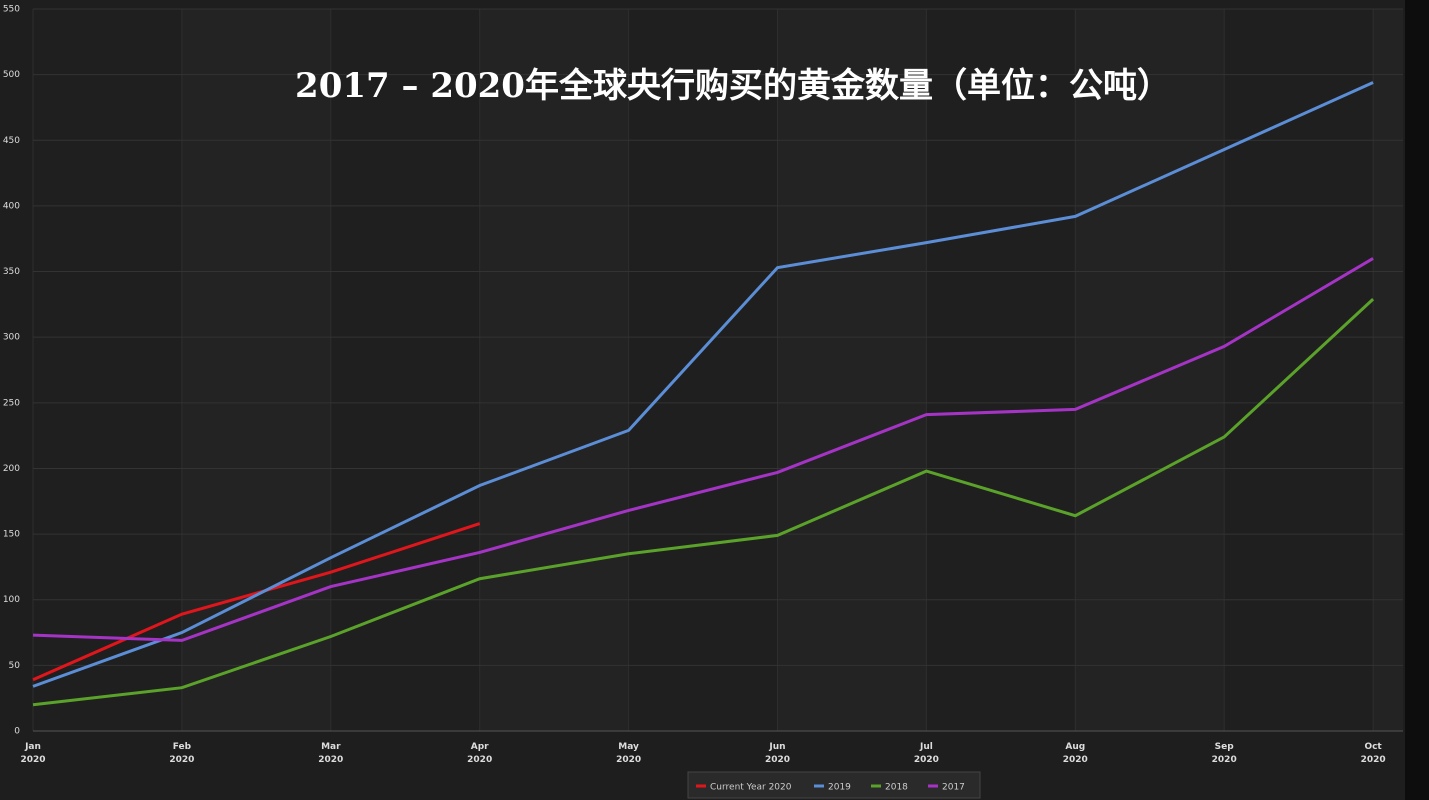 The image size is (1429, 800). Describe the element at coordinates (15, 666) in the screenshot. I see `y-tick-label: 50` at that location.